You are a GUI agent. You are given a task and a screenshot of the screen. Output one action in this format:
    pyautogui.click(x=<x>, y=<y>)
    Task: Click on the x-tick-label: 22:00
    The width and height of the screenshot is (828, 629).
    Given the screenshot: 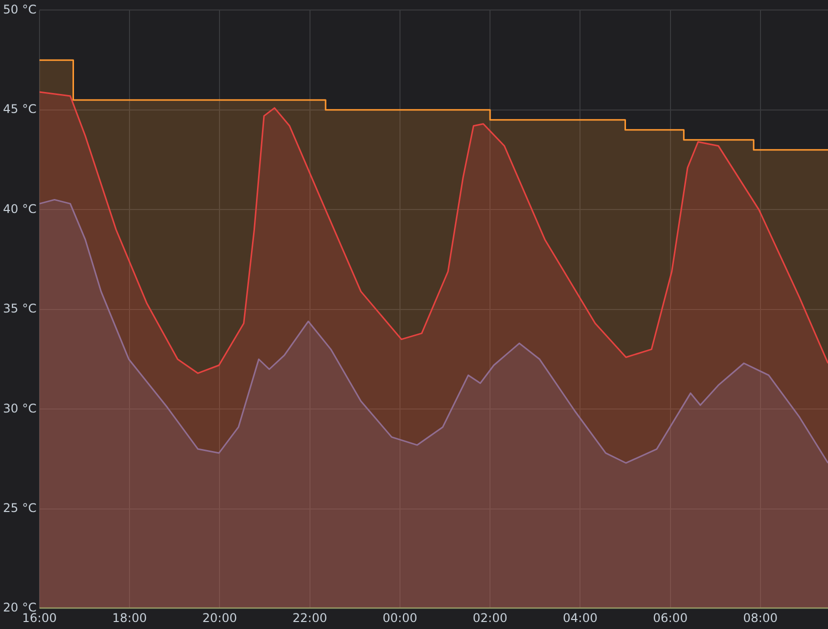 What is the action you would take?
    pyautogui.click(x=310, y=617)
    